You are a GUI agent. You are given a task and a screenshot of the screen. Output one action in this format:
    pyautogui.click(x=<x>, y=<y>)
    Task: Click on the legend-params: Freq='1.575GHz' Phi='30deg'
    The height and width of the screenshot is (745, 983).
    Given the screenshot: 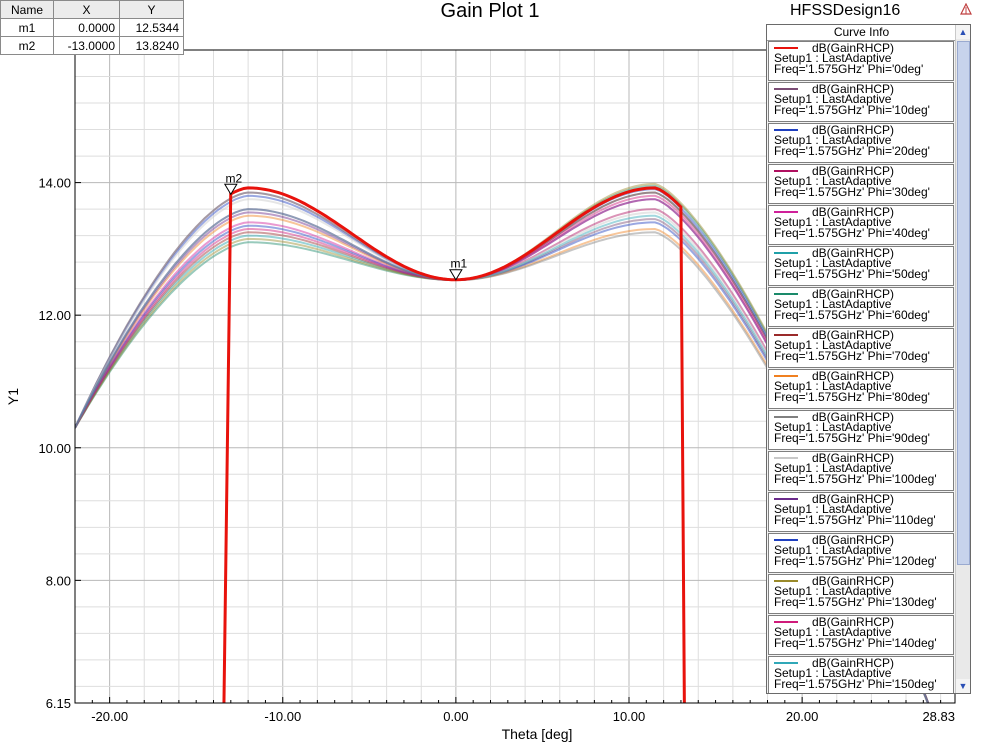 What is the action you would take?
    pyautogui.click(x=852, y=192)
    